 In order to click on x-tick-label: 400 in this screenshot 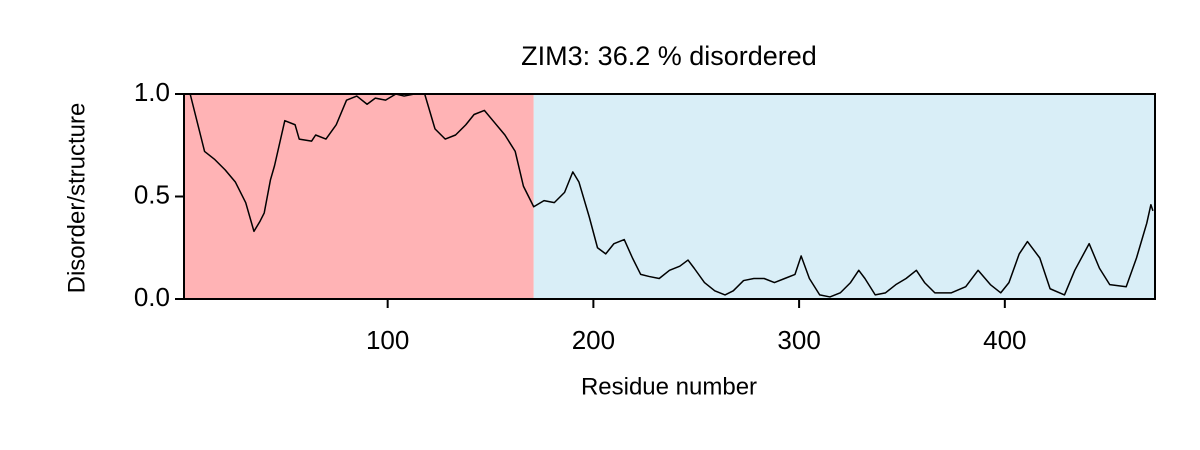, I will do `click(1004, 340)`.